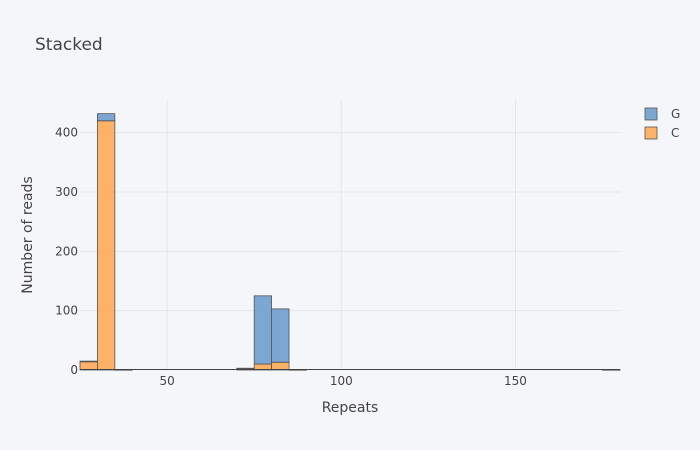  I want to click on y-tick-label: 400, so click(66, 133).